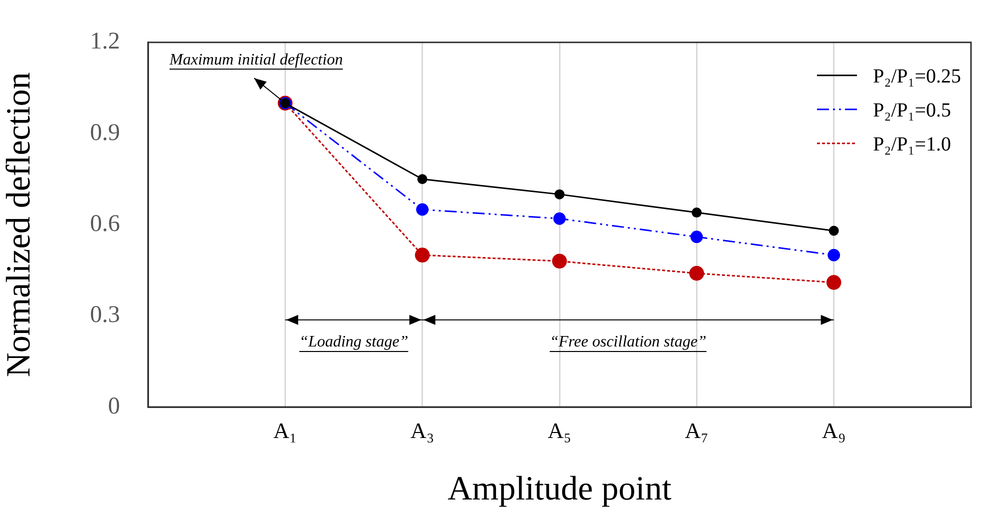 This screenshot has width=983, height=511. Describe the element at coordinates (628, 342) in the screenshot. I see `annotation: “Free oscillation stage”` at that location.